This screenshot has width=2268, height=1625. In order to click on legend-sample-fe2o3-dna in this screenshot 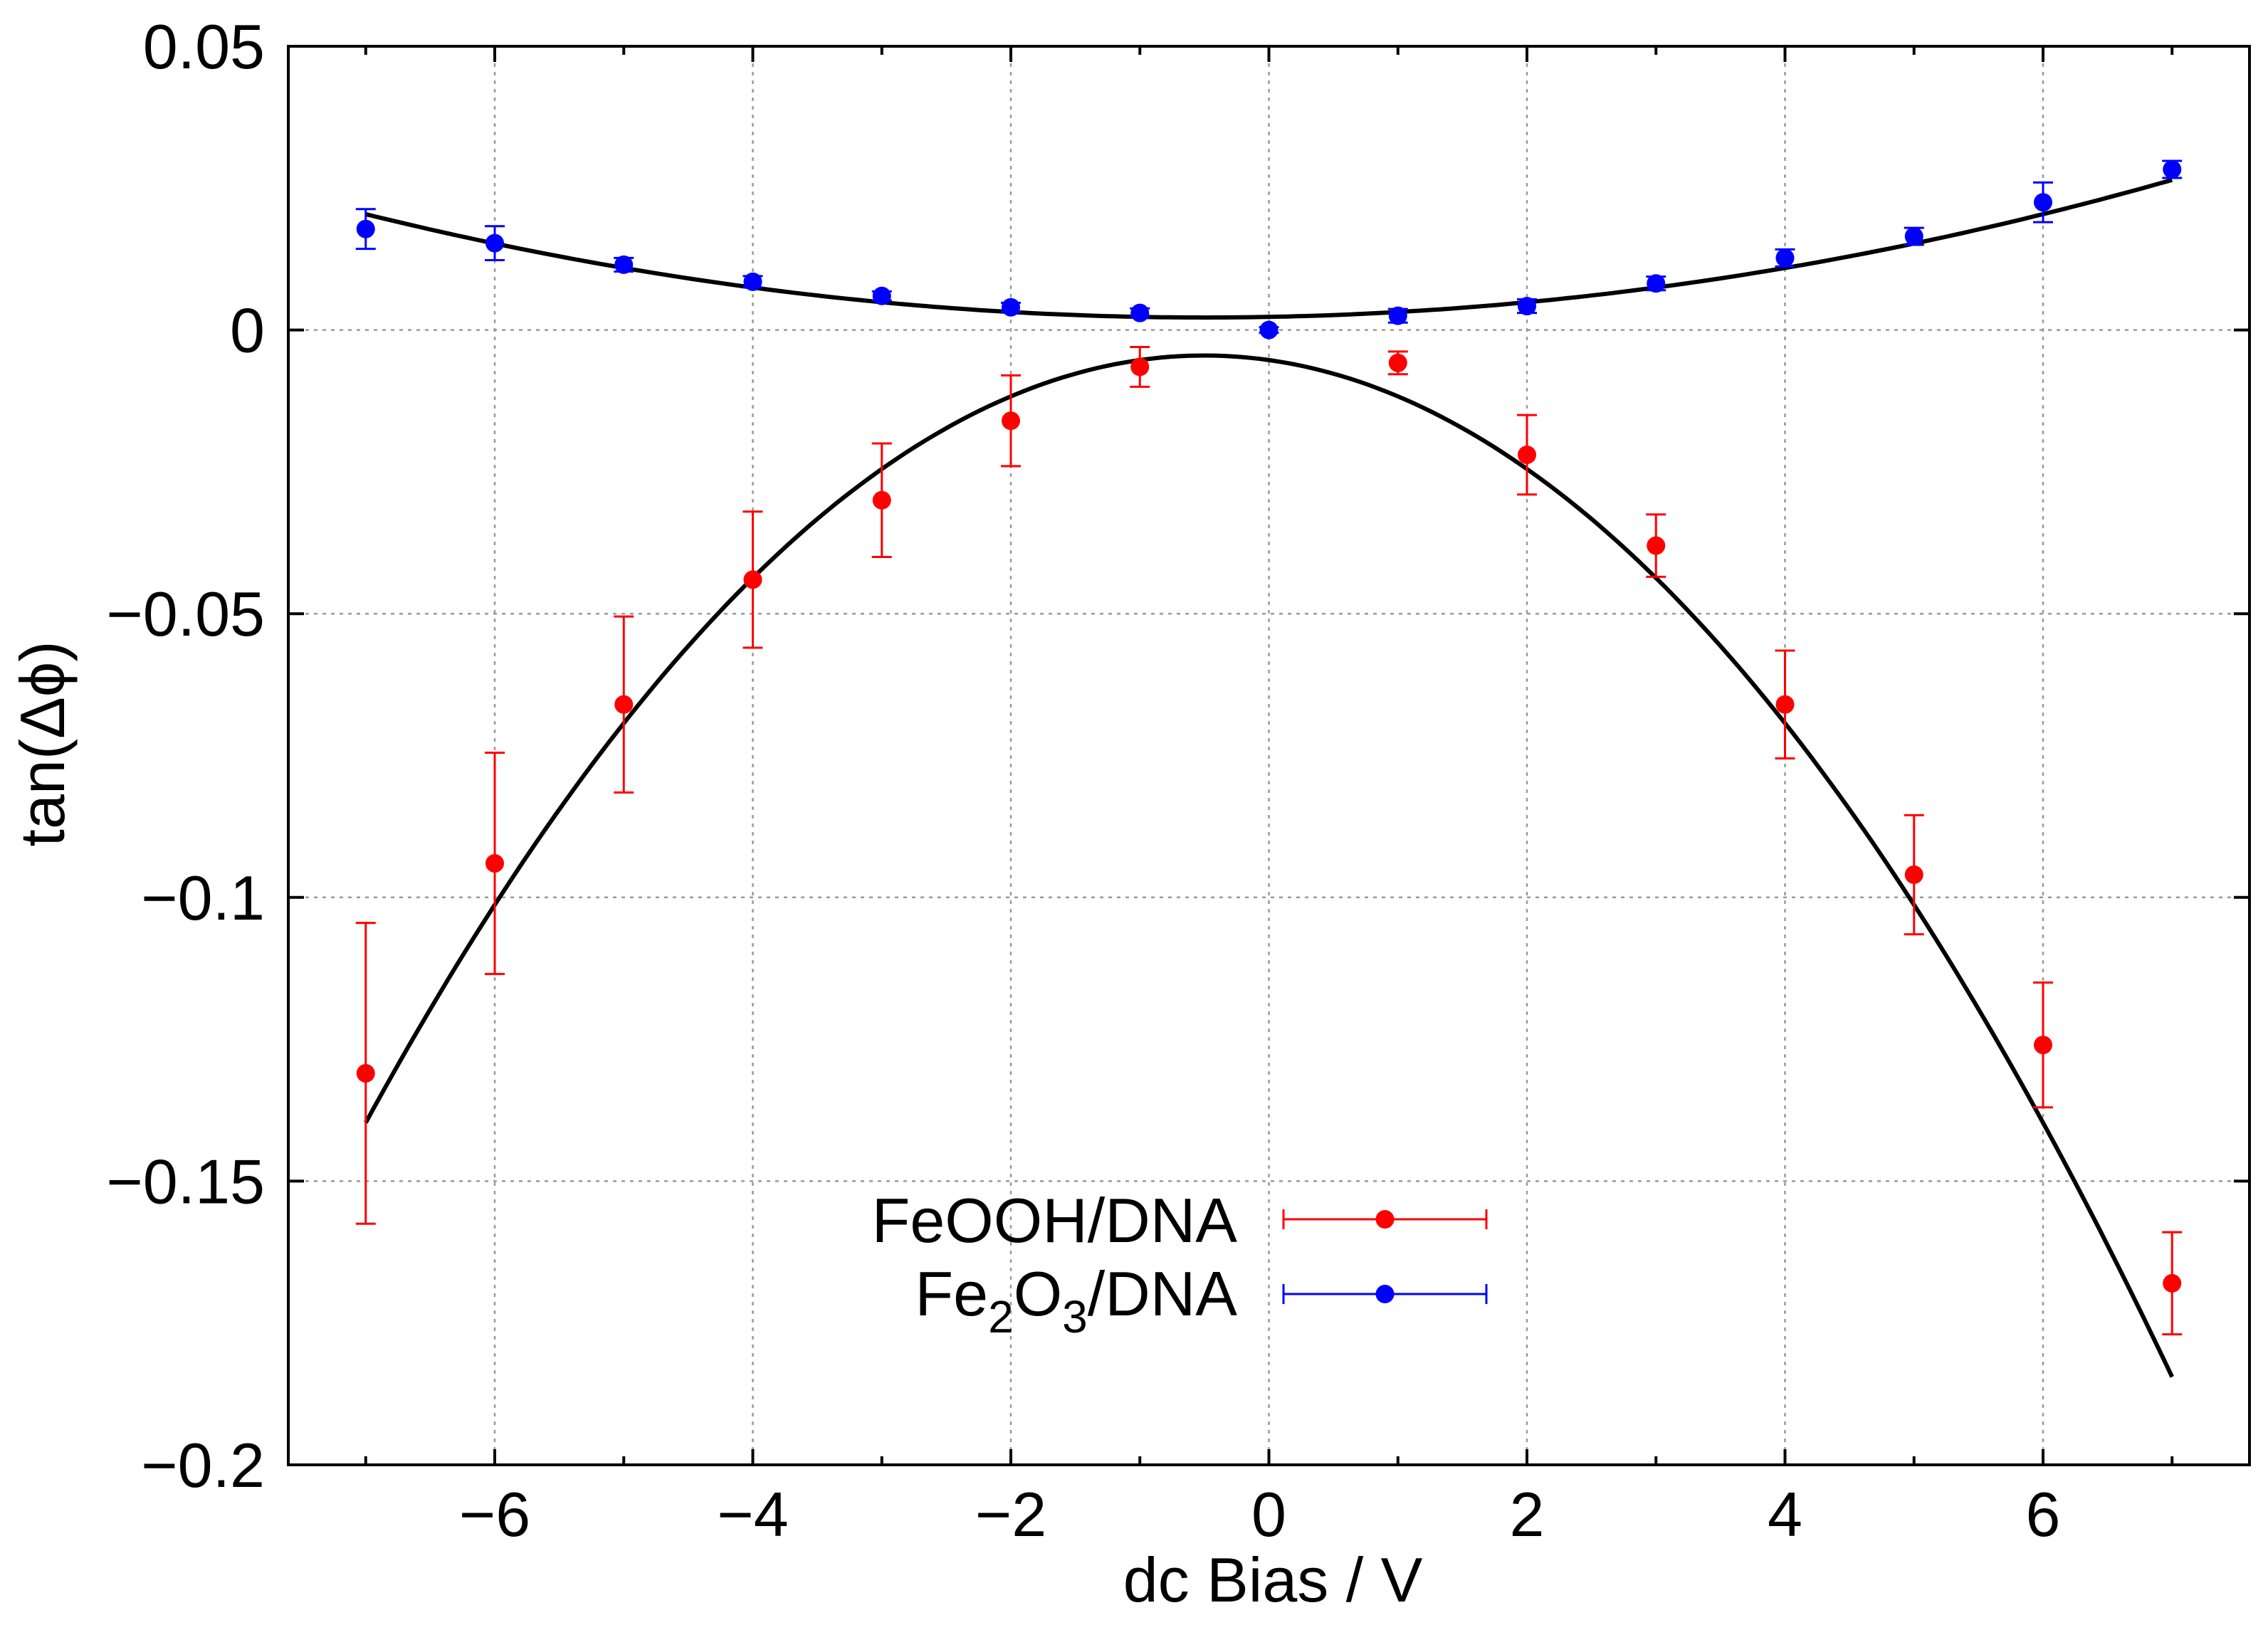, I will do `click(1385, 1294)`.